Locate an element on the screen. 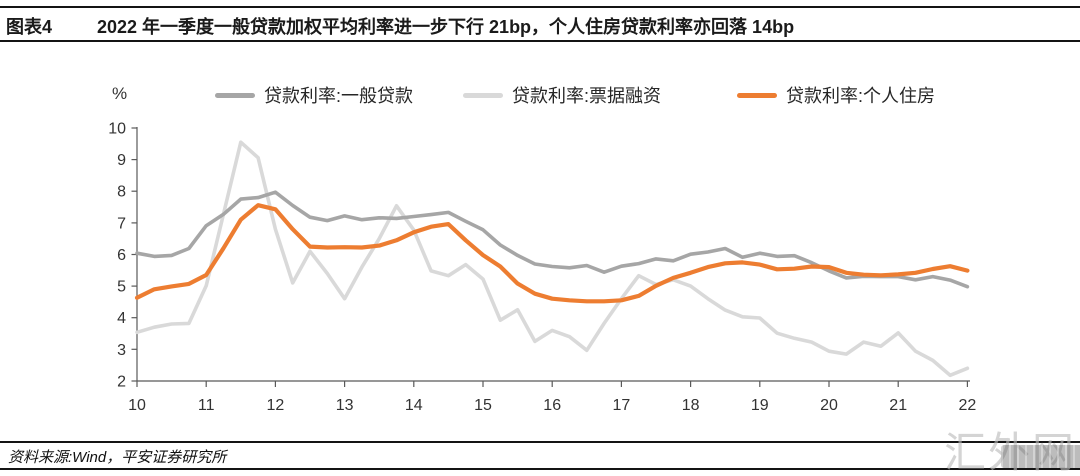  y-axis-unit-label: % is located at coordinates (120, 93).